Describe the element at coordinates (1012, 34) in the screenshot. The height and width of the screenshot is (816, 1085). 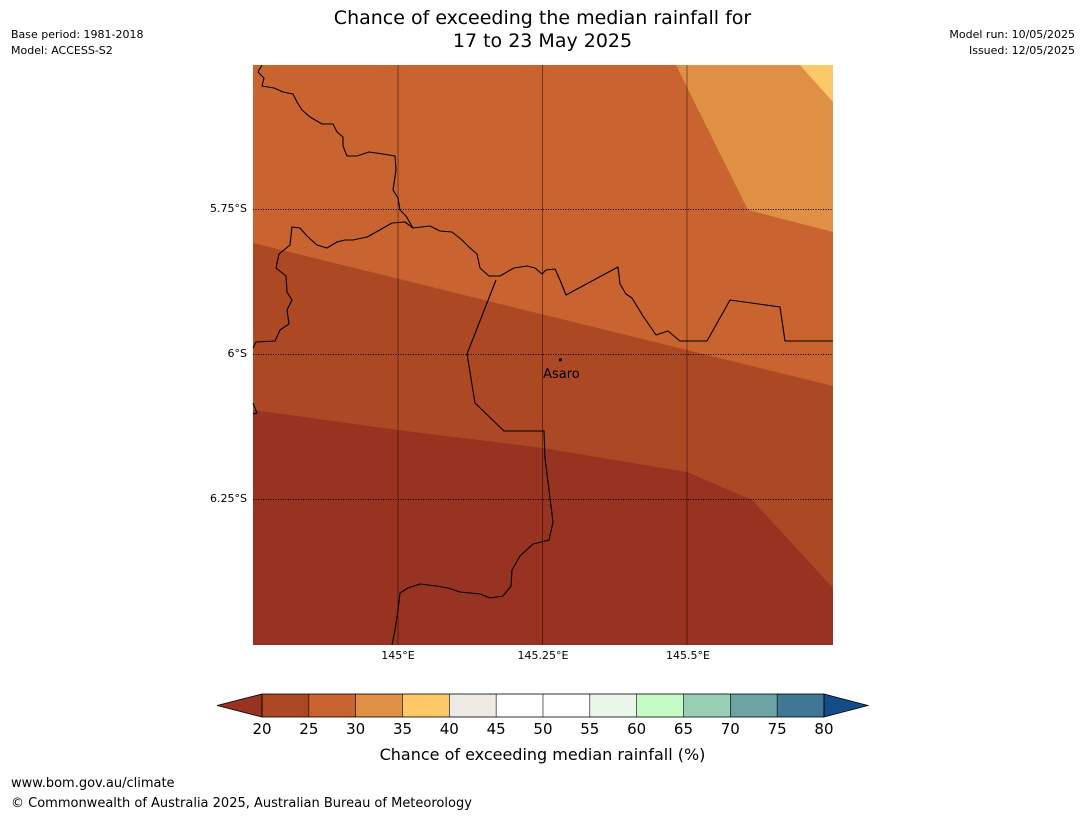
I see `model-run-text: Model run: 10/05/2025` at that location.